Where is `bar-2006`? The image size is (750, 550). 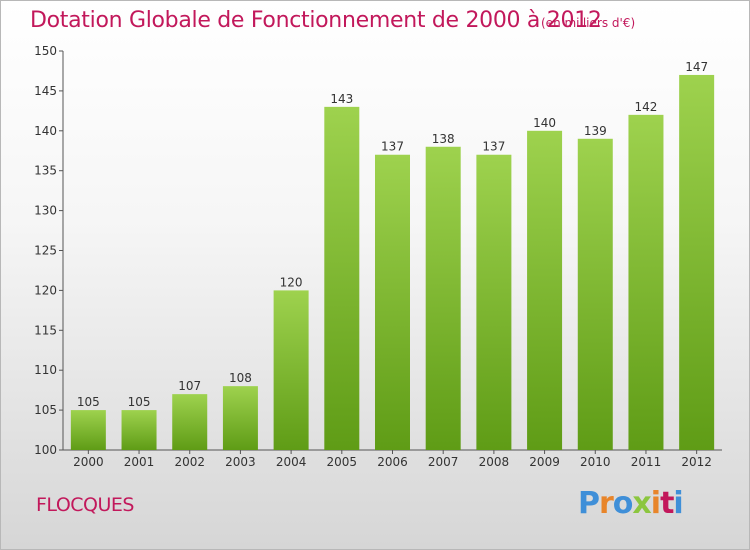 bar-2006 is located at coordinates (392, 302).